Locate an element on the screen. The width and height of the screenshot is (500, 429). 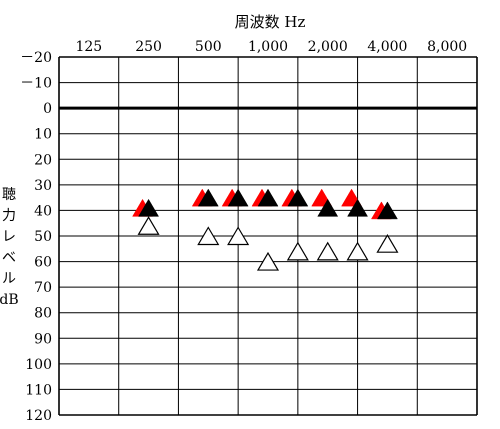
y-tick-label: 10 is located at coordinates (43, 135).